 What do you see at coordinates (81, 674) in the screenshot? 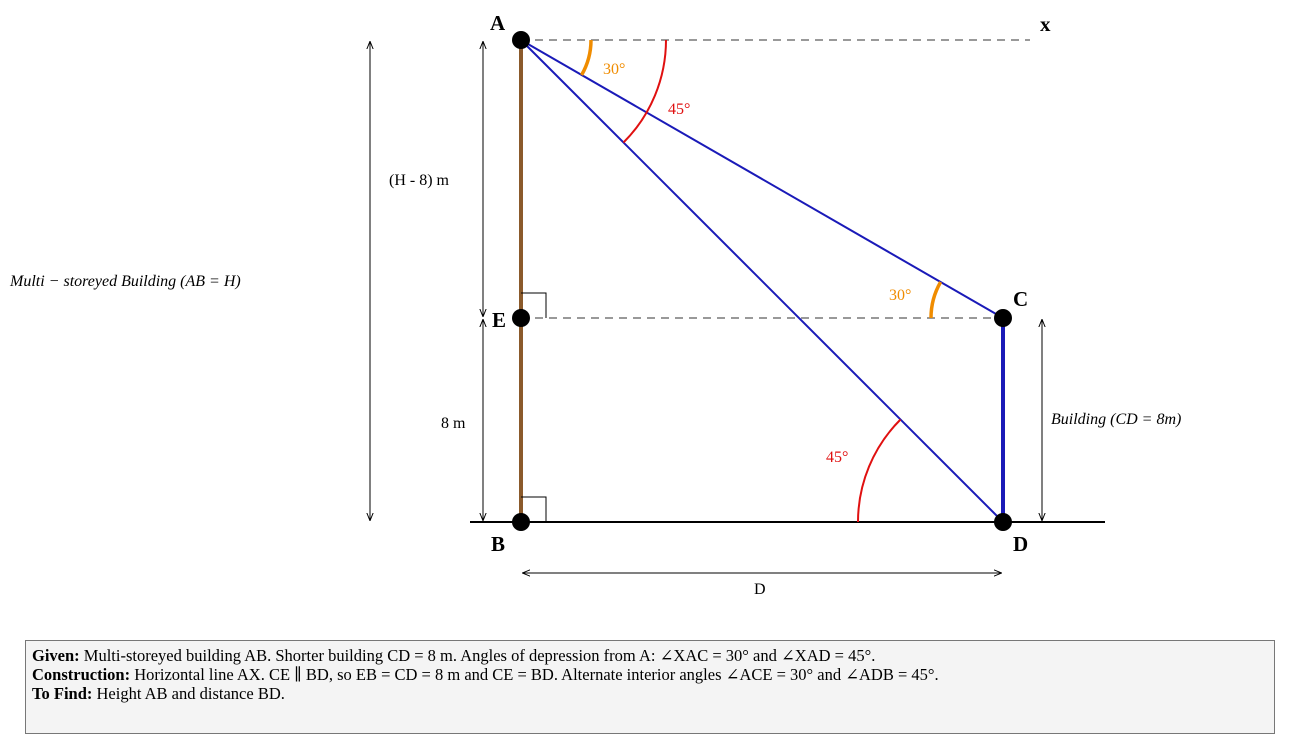
I see `label: Construction:` at bounding box center [81, 674].